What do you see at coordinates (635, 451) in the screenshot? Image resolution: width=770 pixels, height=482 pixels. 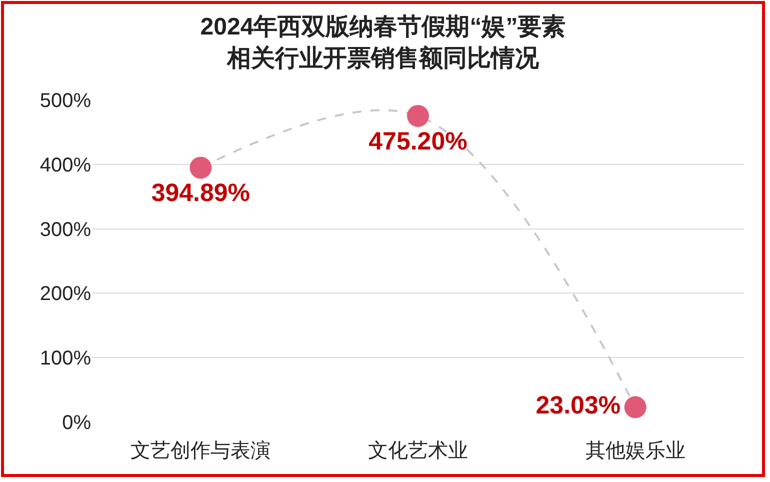 I see `x-tick-label: 其他娱乐业` at bounding box center [635, 451].